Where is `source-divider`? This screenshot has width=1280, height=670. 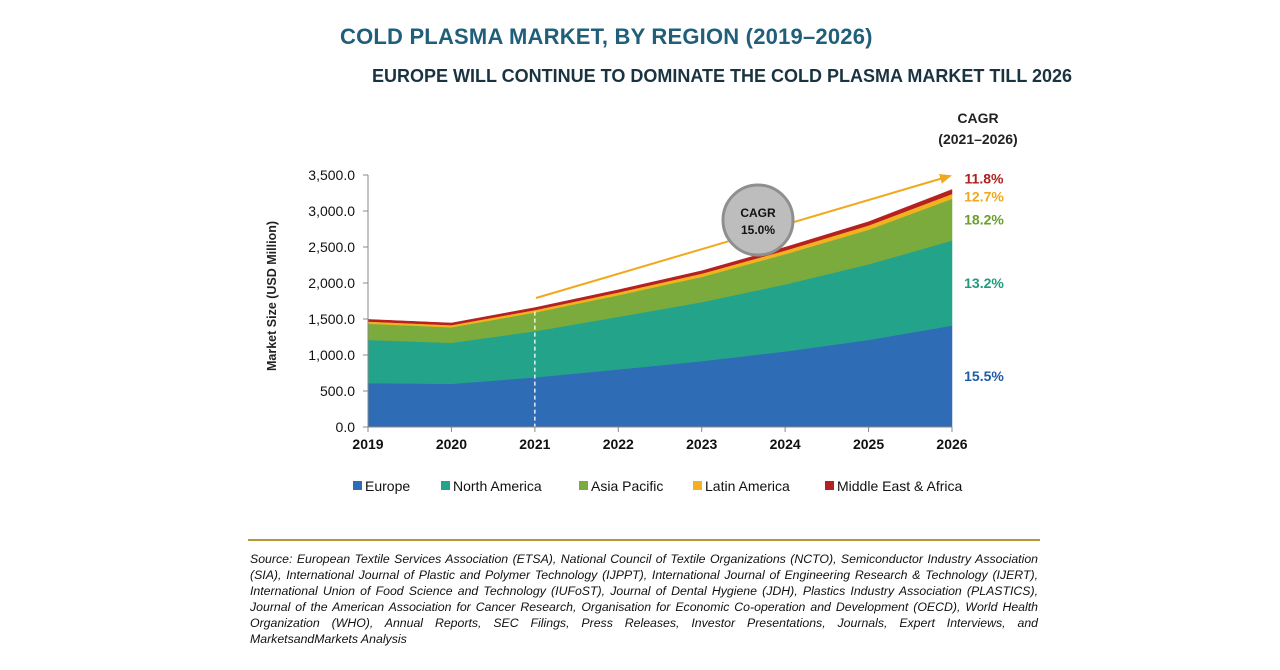 source-divider is located at coordinates (644, 540).